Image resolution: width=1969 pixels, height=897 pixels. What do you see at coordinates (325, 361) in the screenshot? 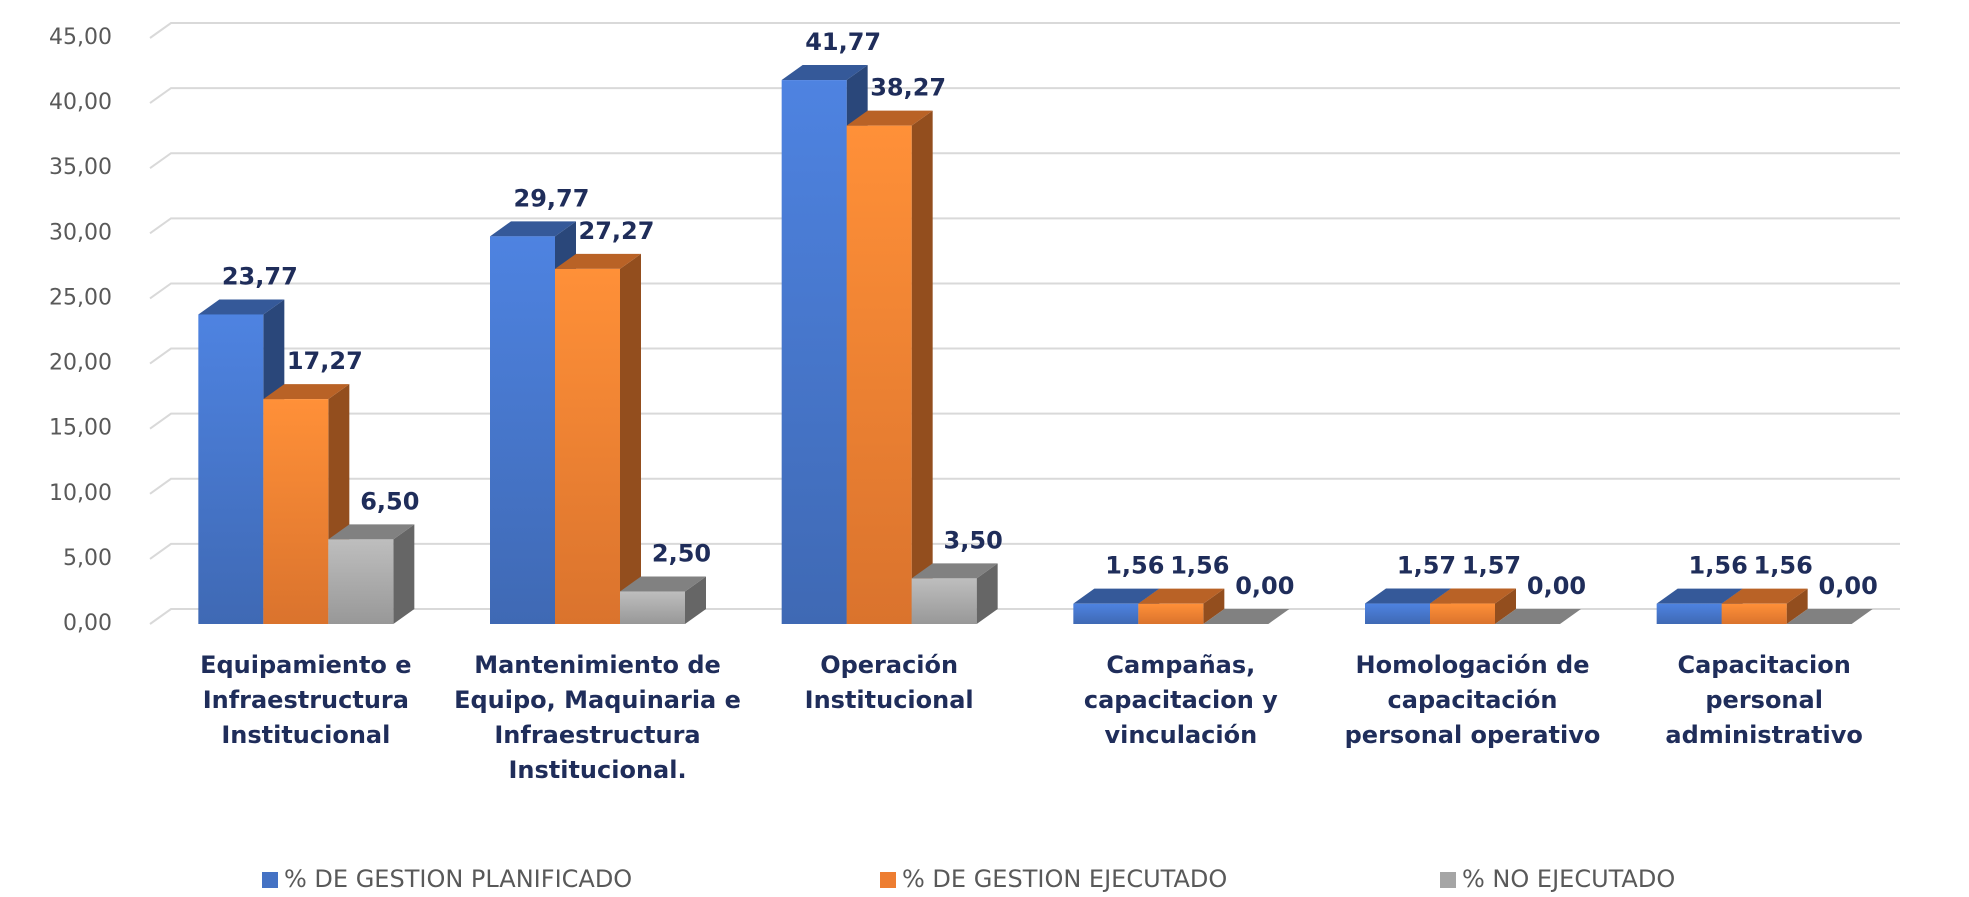
I see `value-label: 17,27` at bounding box center [325, 361].